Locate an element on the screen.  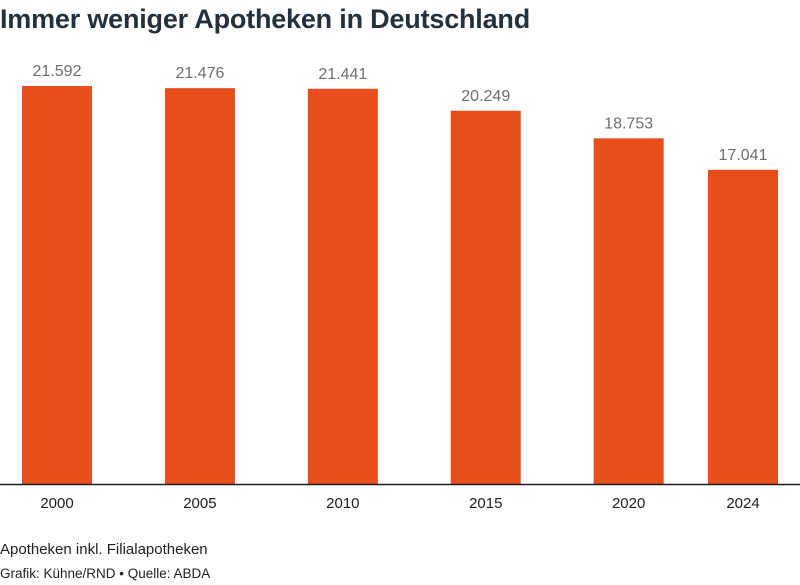
value-label-2020: 18.753 is located at coordinates (628, 123).